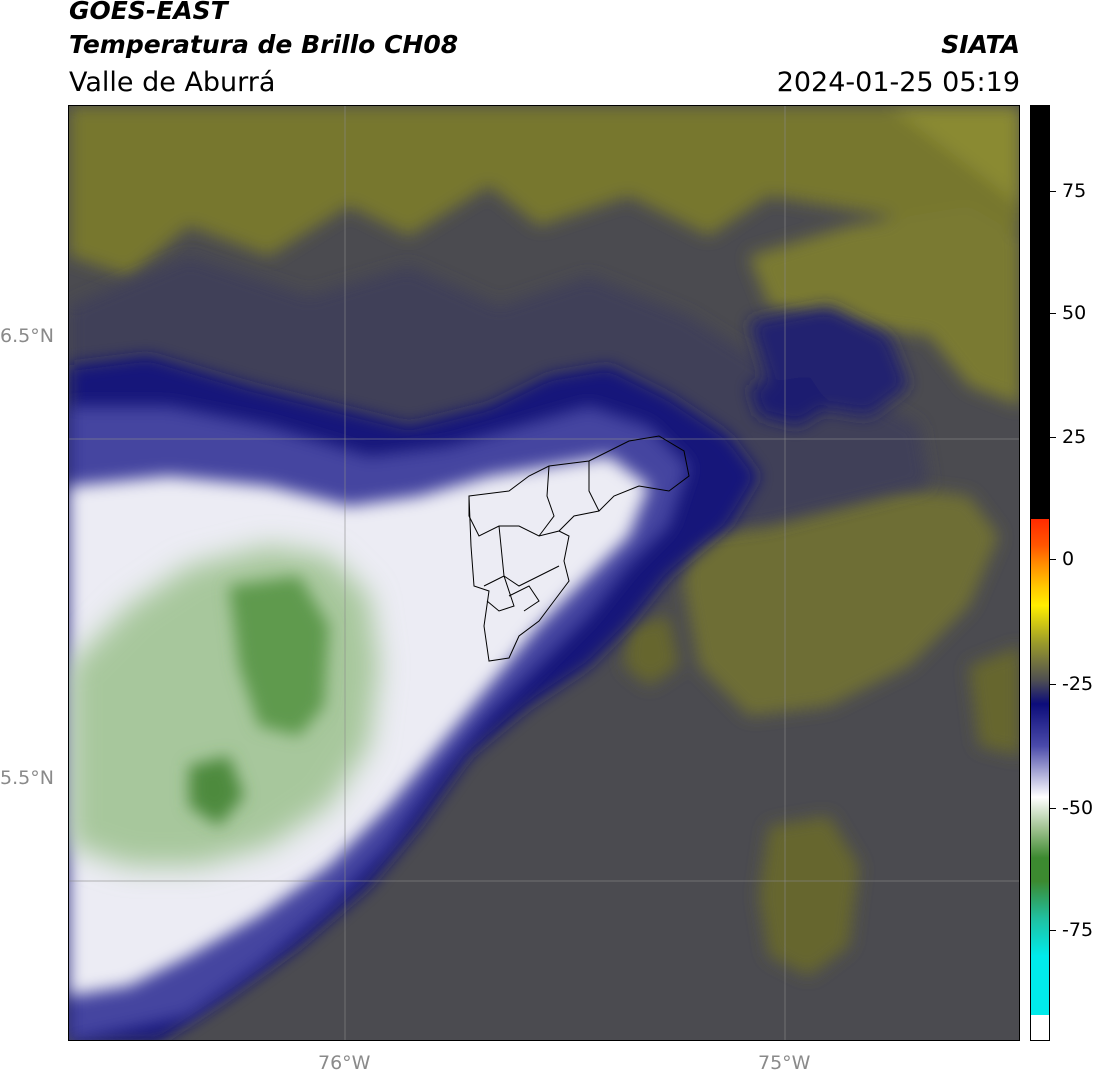 This screenshot has height=1078, width=1094. Describe the element at coordinates (1078, 808) in the screenshot. I see `colorbar-label-minus-50: -50` at that location.